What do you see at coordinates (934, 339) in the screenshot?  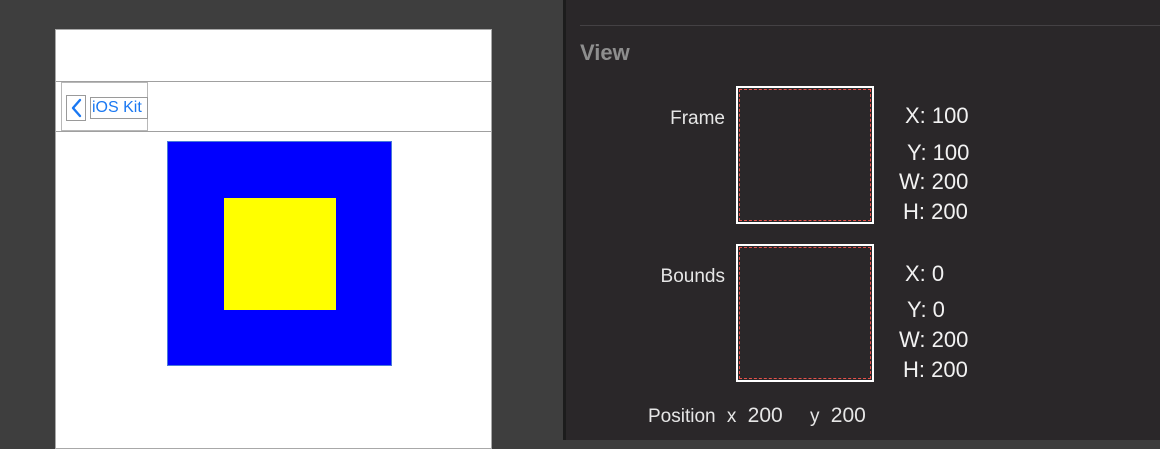 I see `bounds-w: W: 200` at bounding box center [934, 339].